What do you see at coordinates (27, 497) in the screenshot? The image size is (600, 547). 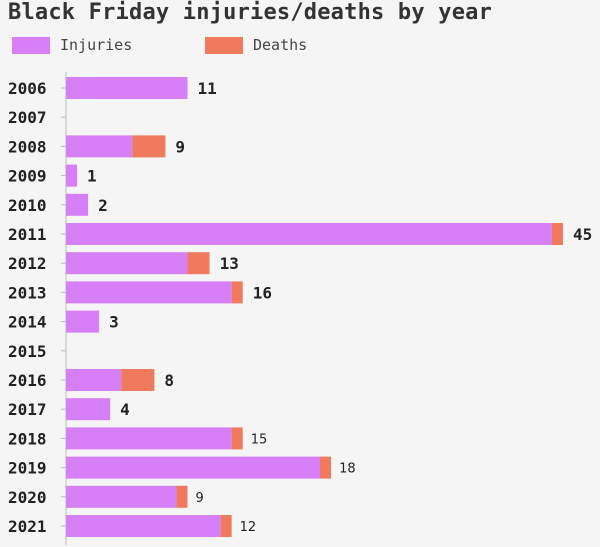 I see `y-tick-label-2020: 2020` at bounding box center [27, 497].